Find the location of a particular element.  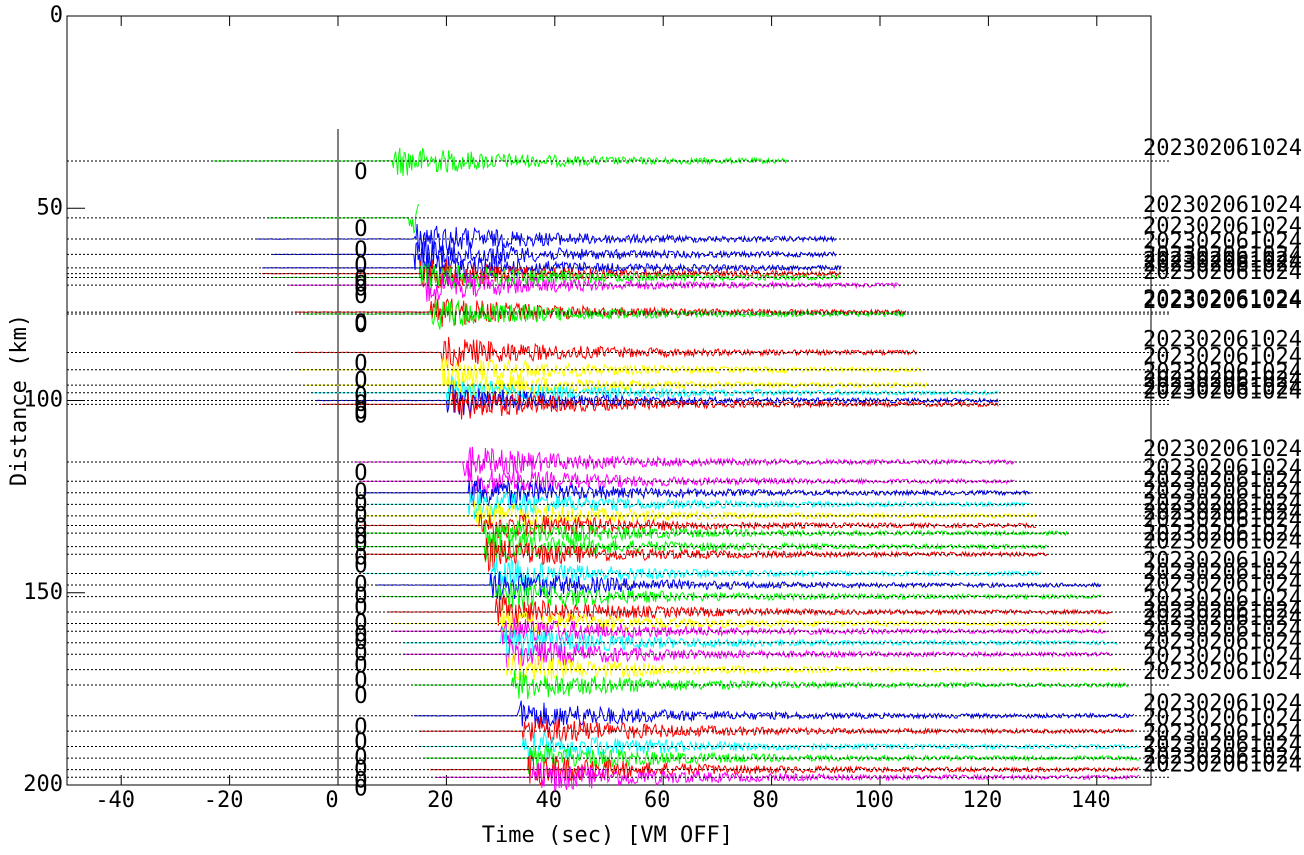

x-tick-label: -20 is located at coordinates (224, 800).